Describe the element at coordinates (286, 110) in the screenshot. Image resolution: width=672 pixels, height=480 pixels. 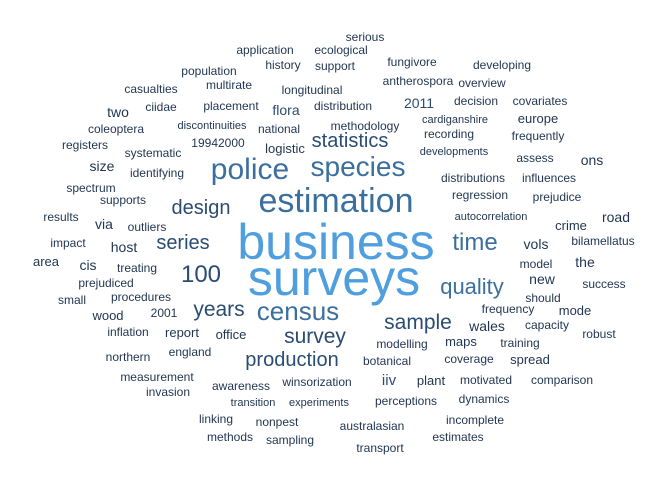
I see `word-flora: flora` at that location.